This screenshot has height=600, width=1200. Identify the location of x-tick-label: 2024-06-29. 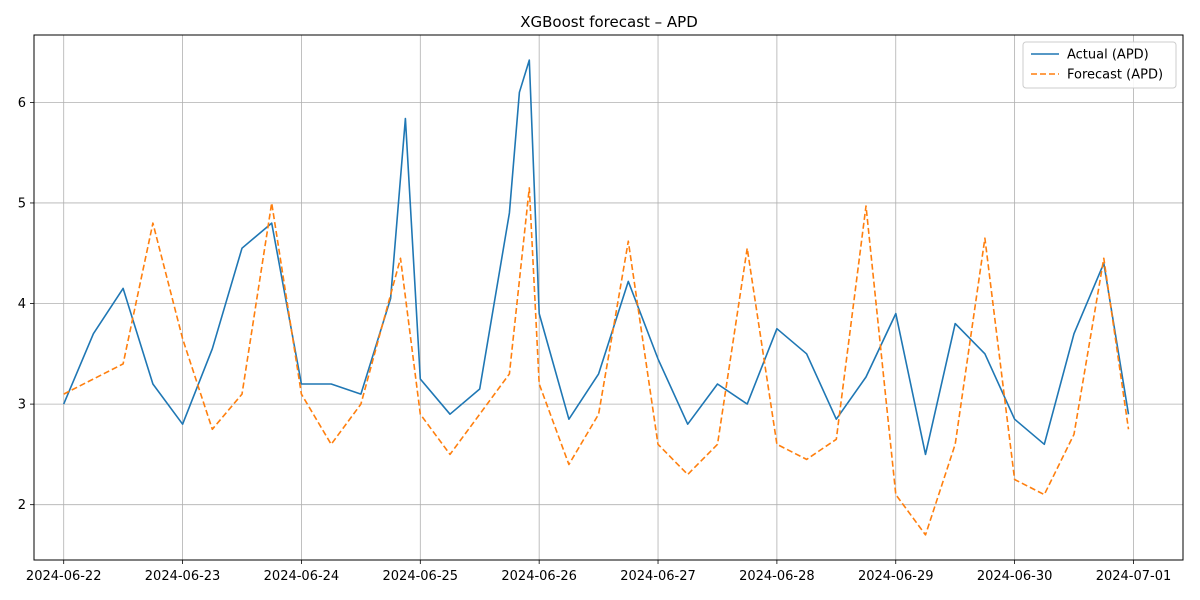
(896, 576).